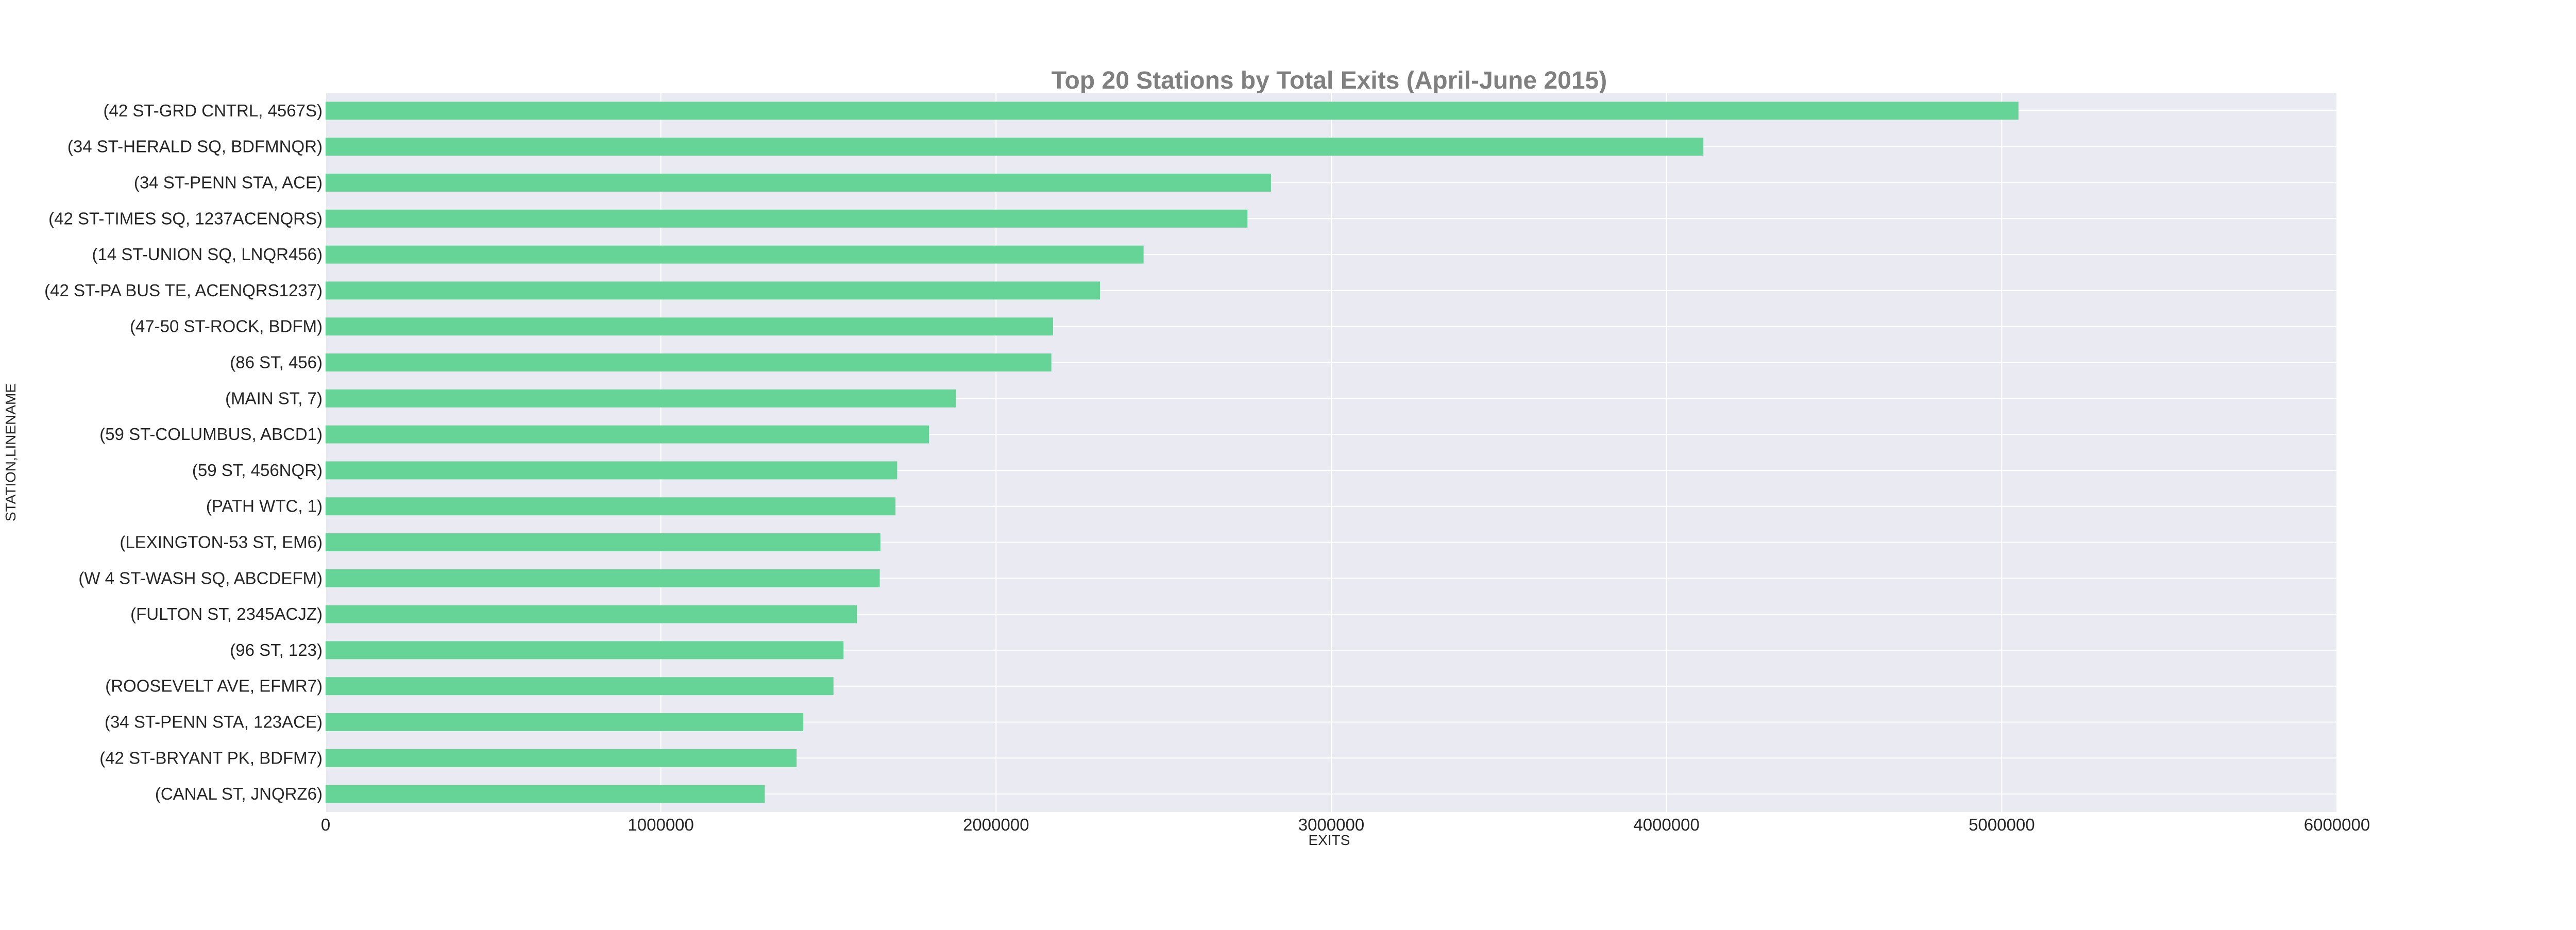 Image resolution: width=2576 pixels, height=930 pixels. What do you see at coordinates (325, 824) in the screenshot?
I see `x-tick-label: 0` at bounding box center [325, 824].